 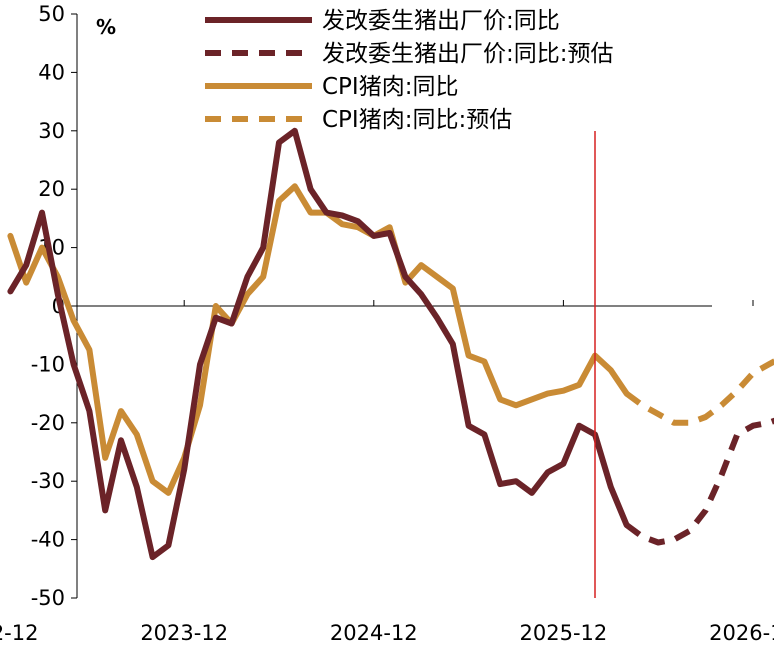 I want to click on y-tick-label: 40, so click(x=51, y=72).